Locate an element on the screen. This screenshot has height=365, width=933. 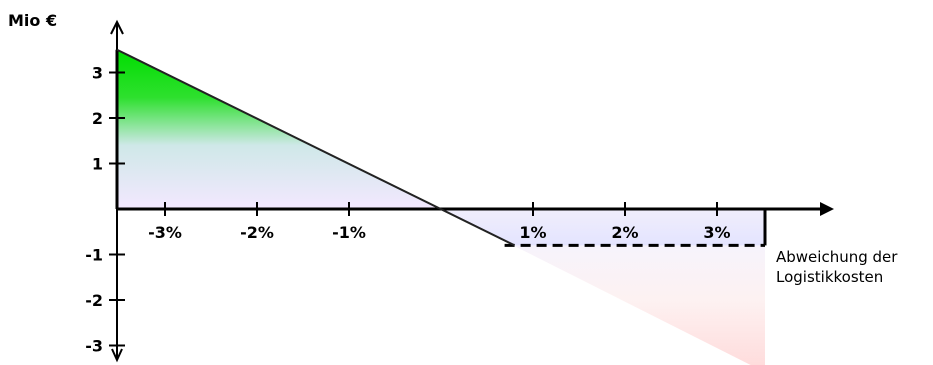
x-tick-label: -3% is located at coordinates (165, 232).